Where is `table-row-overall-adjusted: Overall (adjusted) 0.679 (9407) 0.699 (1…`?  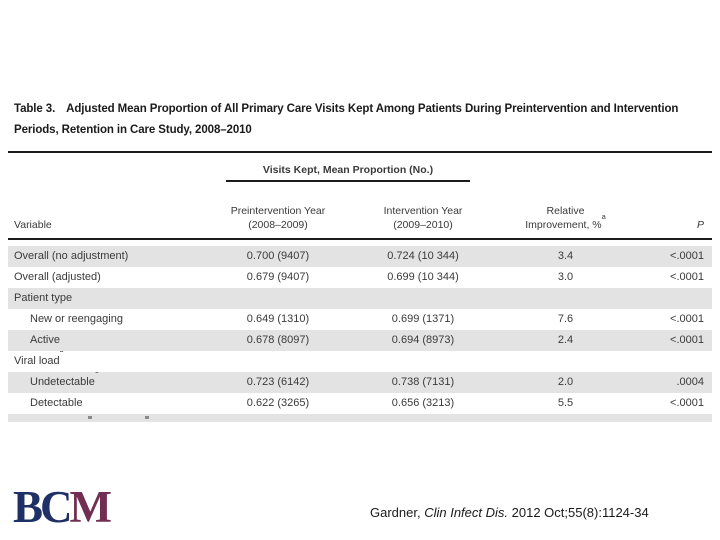
table-row-overall-adjusted: Overall (adjusted) 0.679 (9407) 0.699 (1… is located at coordinates (360, 277).